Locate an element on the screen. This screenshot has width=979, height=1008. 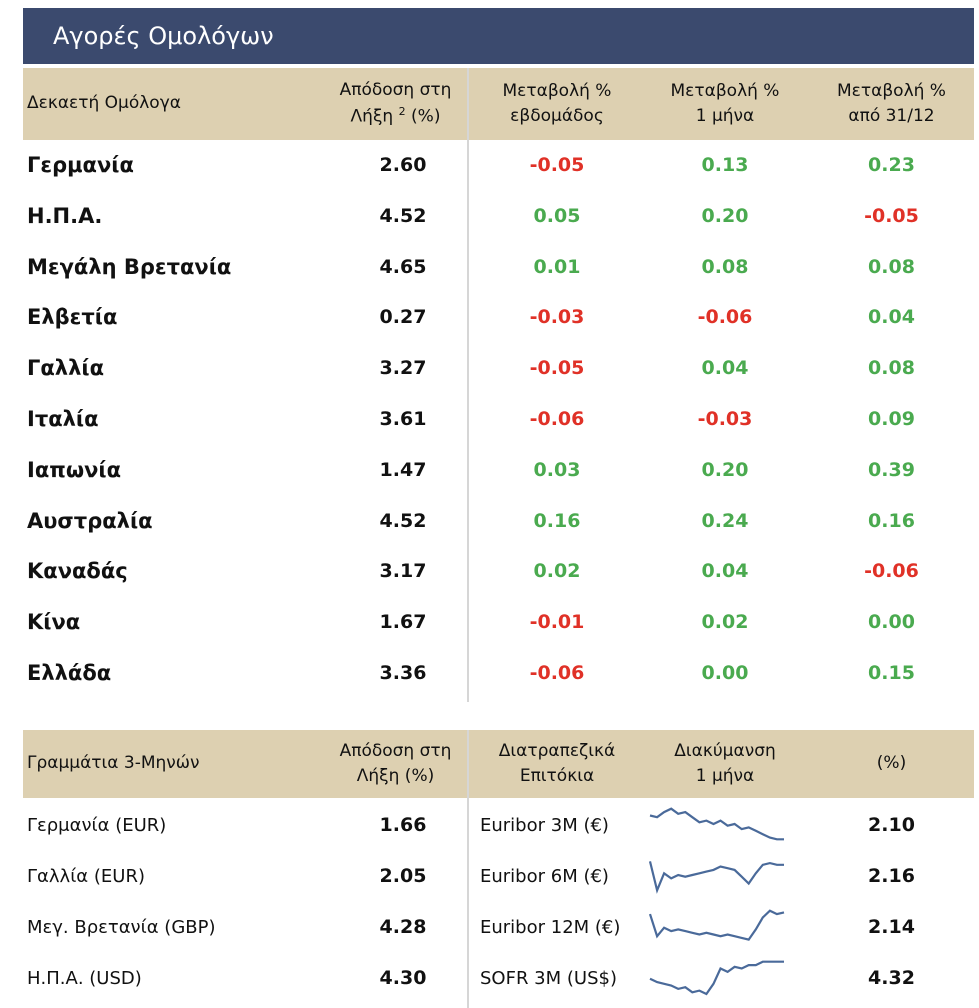
table-row: Κίνα 1.67 -0.01 0.02 0.00 is located at coordinates (498, 622).